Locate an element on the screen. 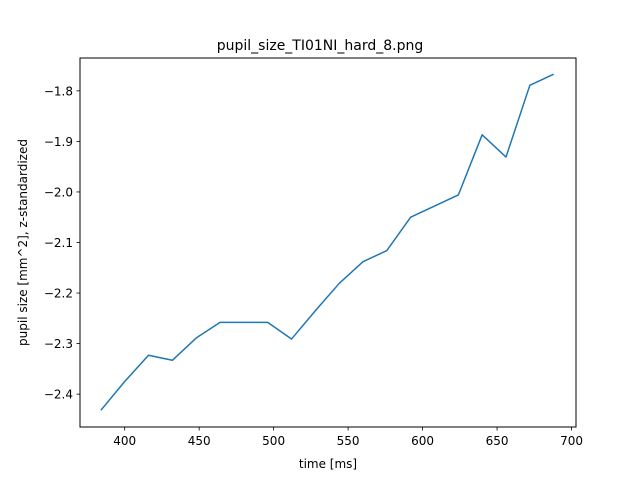 Image resolution: width=640 pixels, height=480 pixels. y-tick-label: −2.2 is located at coordinates (58, 294).